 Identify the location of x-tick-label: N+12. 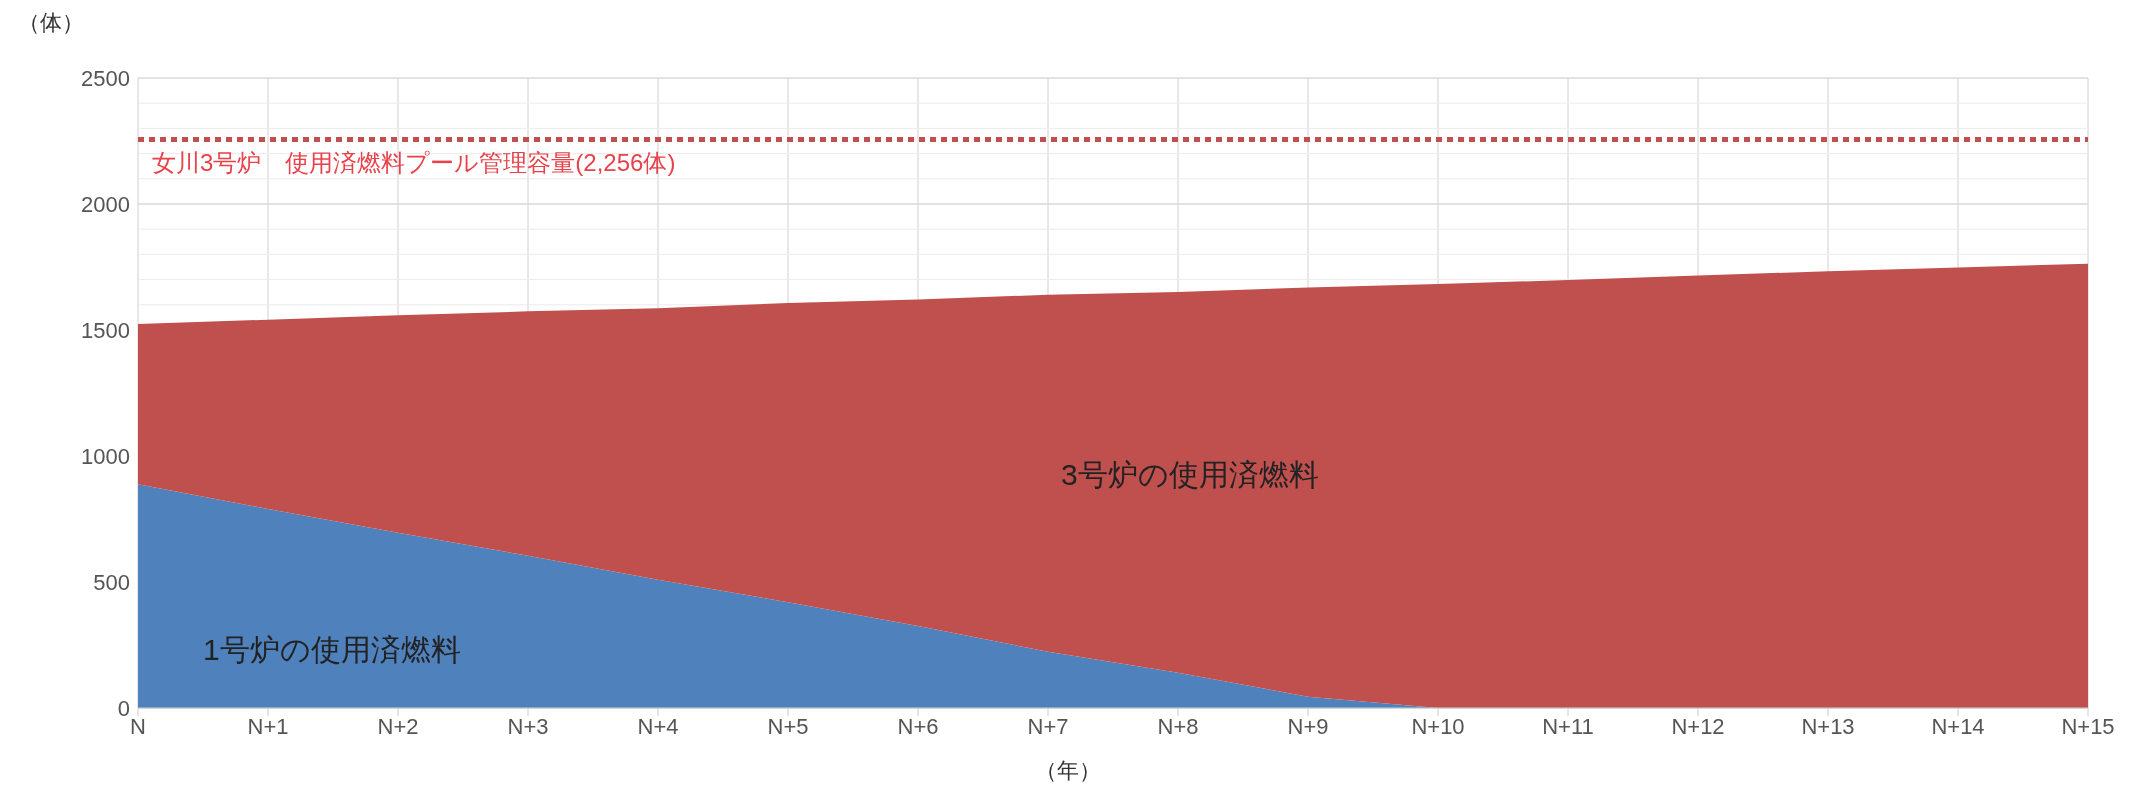
(1698, 726).